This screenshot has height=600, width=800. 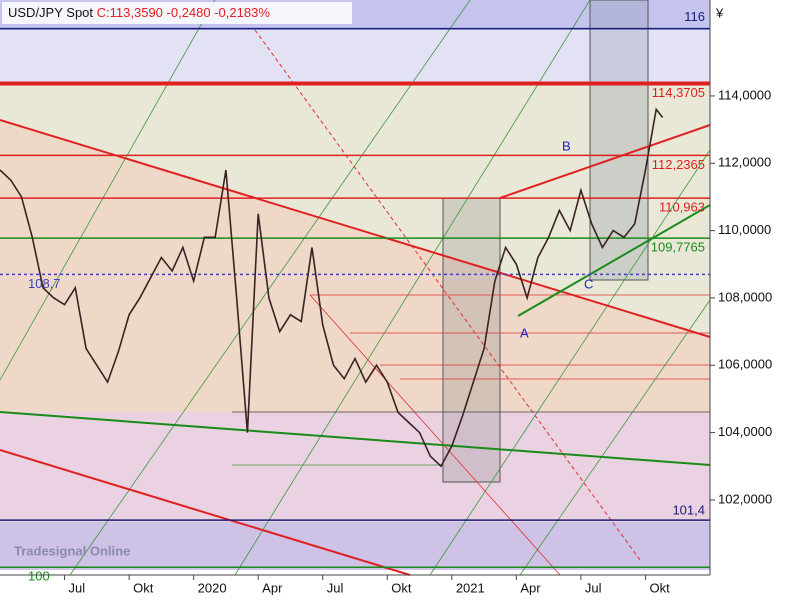 I want to click on quote: C:113,3590 -0,2480 -0,2183%, so click(x=184, y=12).